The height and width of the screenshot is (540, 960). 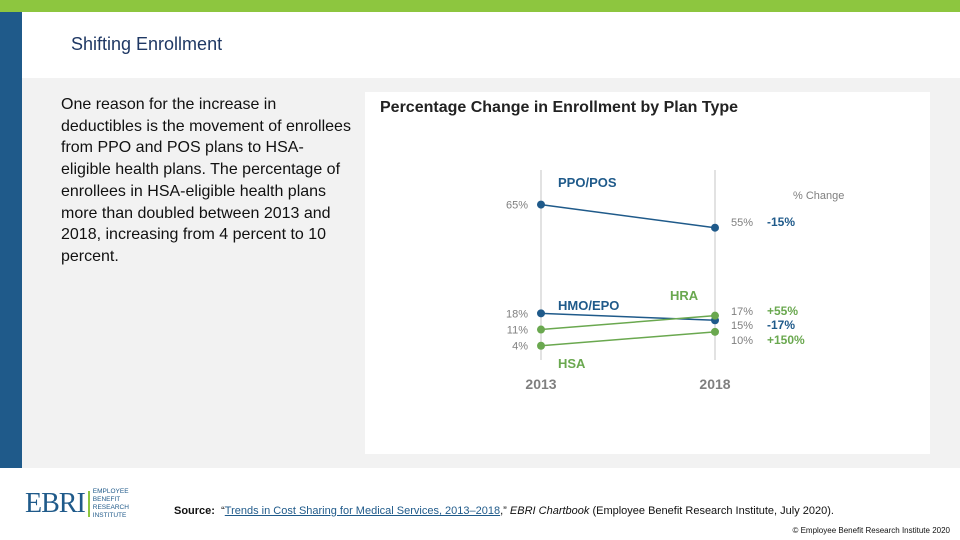 I want to click on series-name-ppo-pos: PPO/POS, so click(x=587, y=182).